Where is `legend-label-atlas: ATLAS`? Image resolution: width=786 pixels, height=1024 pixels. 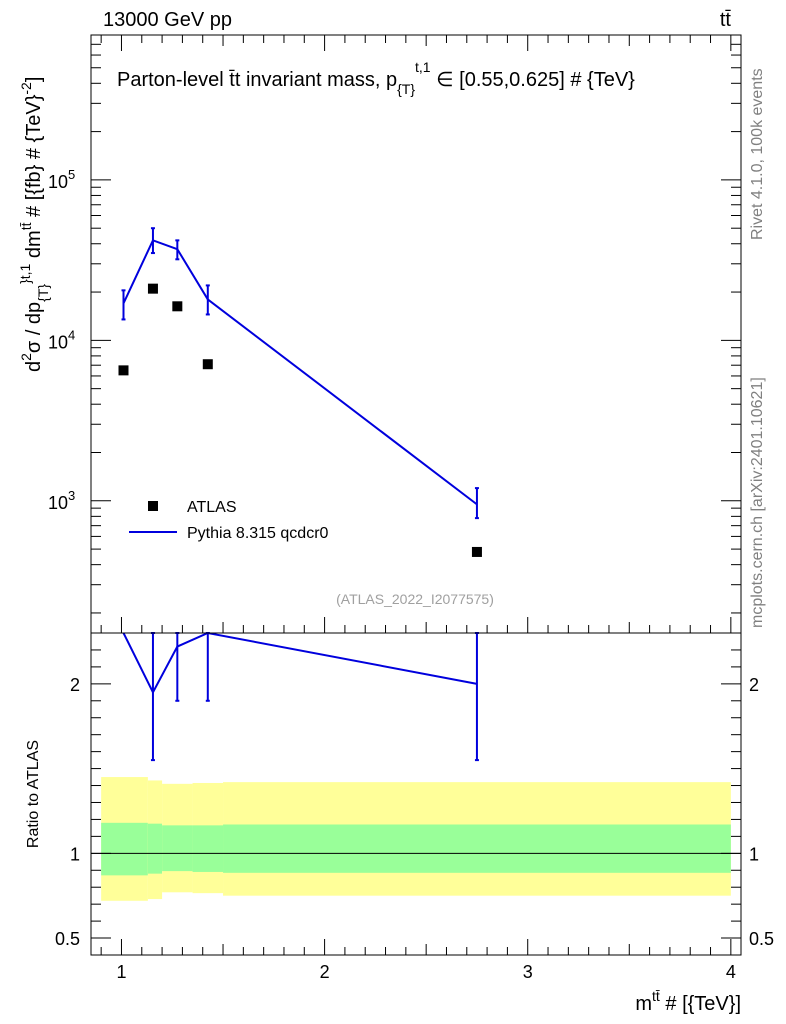 legend-label-atlas: ATLAS is located at coordinates (212, 507).